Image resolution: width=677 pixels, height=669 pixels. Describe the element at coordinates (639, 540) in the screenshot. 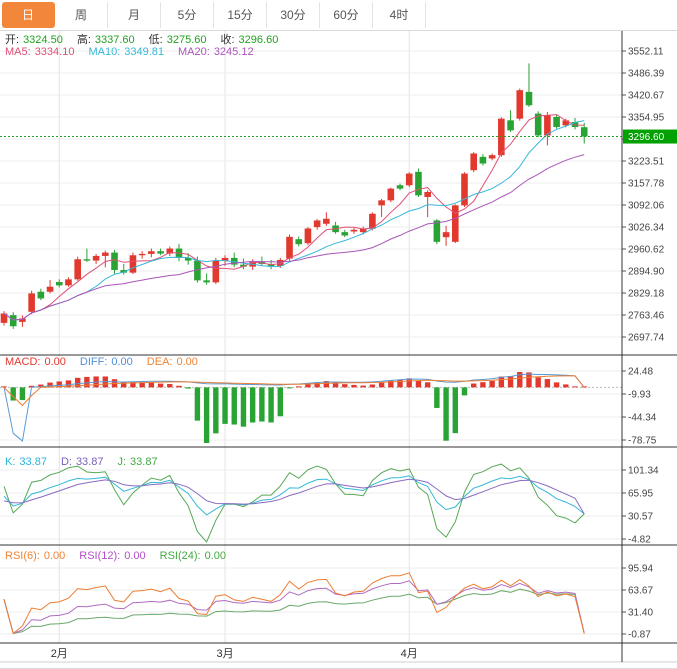

I see `svg-text: -4.82` at that location.